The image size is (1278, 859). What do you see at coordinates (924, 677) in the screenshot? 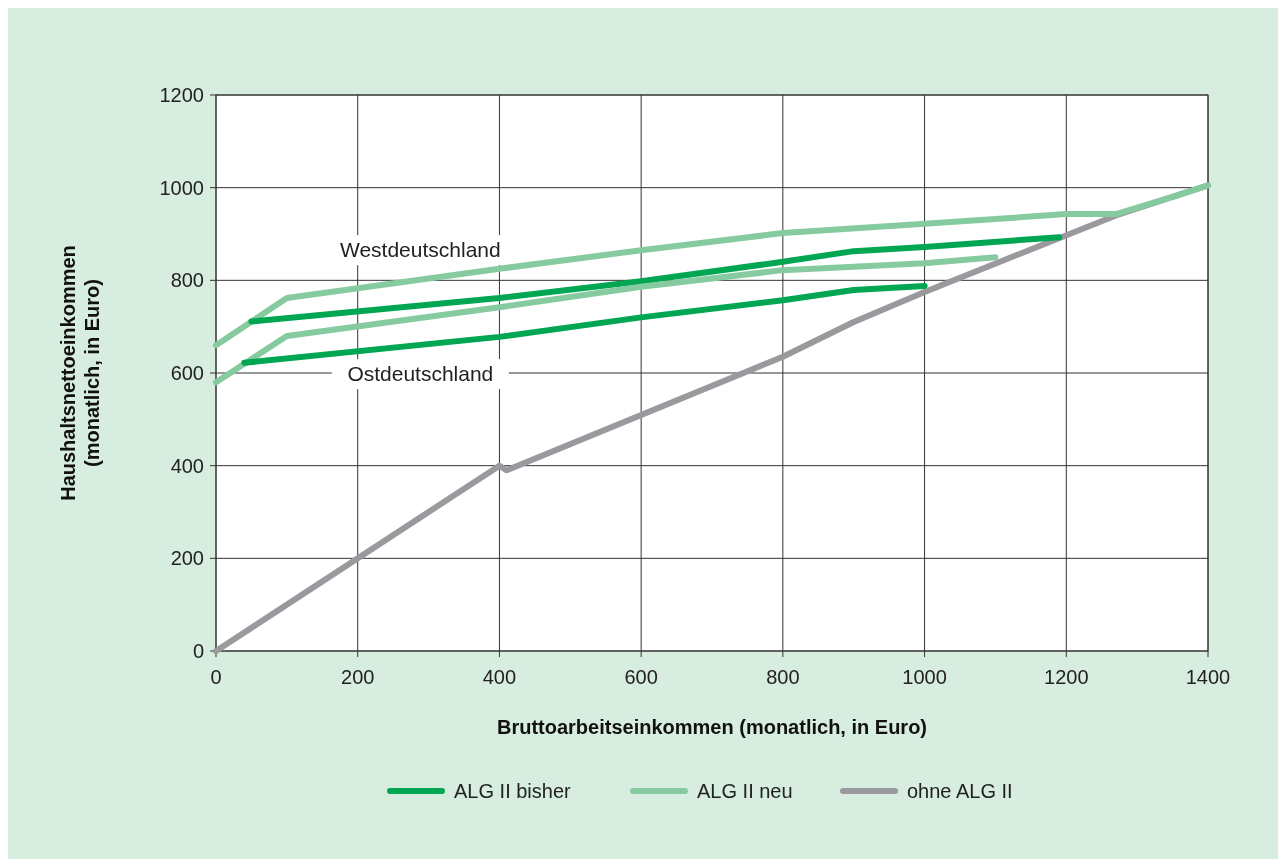
I see `x-tick-label: 1000` at bounding box center [924, 677].